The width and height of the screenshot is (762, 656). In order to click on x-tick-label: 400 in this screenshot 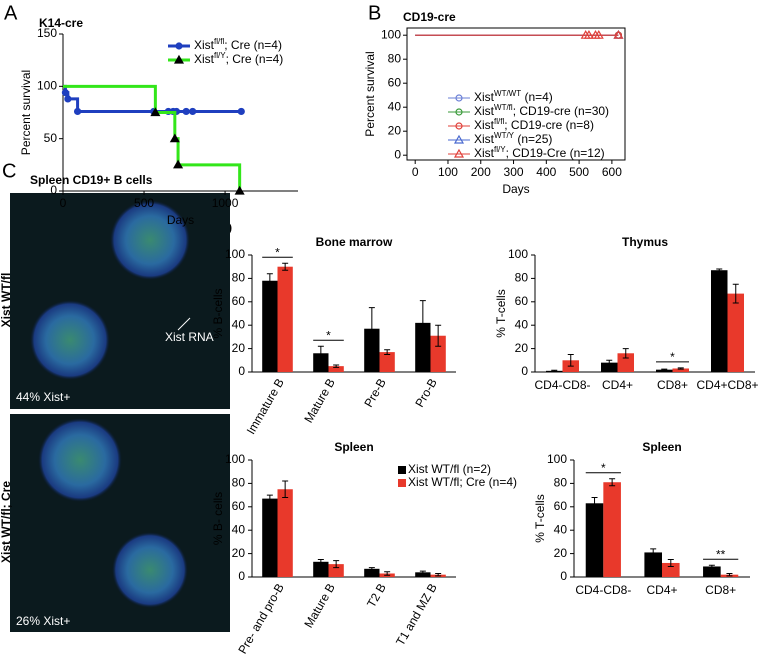, I will do `click(546, 172)`.